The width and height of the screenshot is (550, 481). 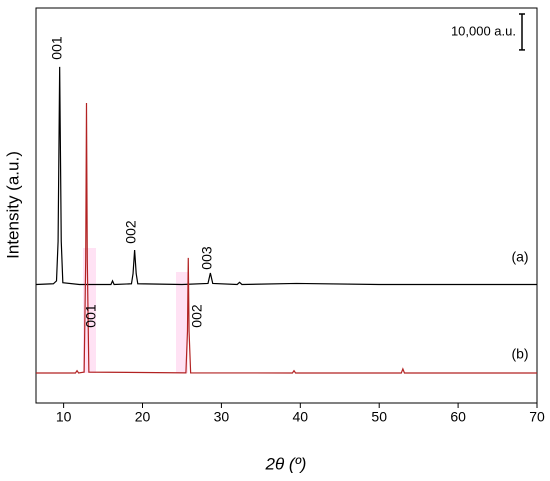 What do you see at coordinates (207, 258) in the screenshot?
I see `peak-label: 003` at bounding box center [207, 258].